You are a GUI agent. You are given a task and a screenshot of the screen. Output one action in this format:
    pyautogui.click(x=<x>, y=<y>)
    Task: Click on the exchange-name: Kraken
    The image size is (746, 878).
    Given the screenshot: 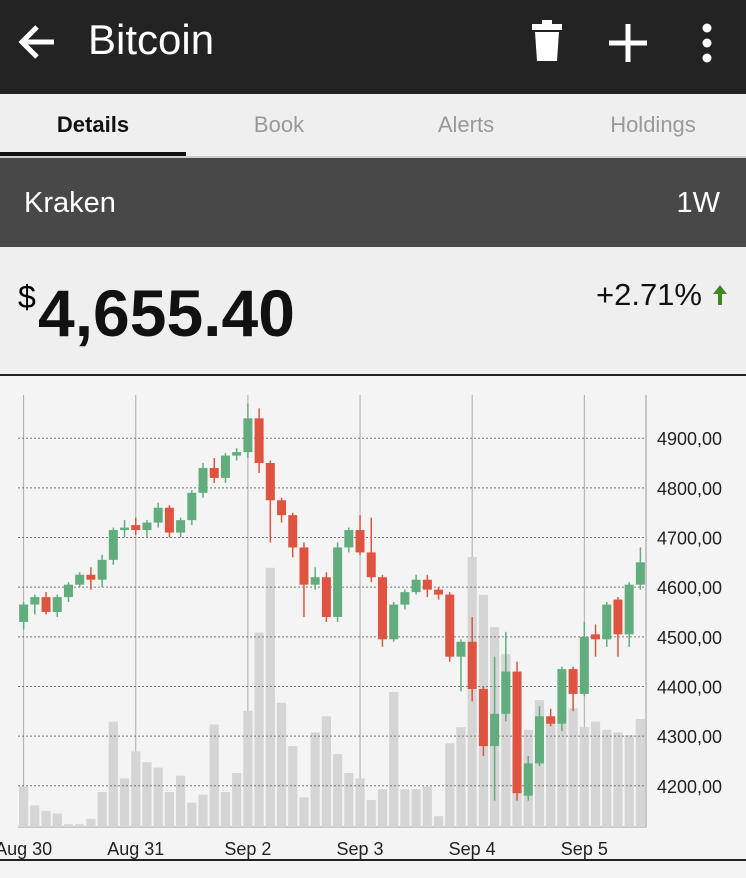 What is the action you would take?
    pyautogui.click(x=70, y=203)
    